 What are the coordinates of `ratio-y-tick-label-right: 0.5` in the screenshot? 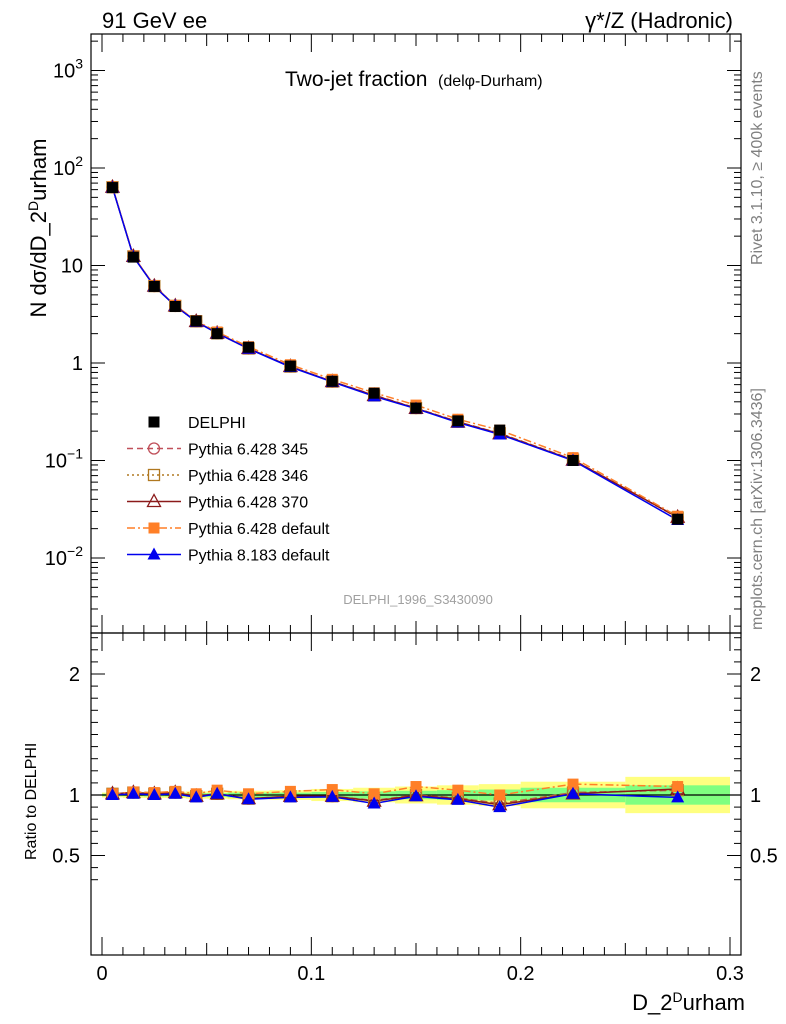 It's located at (764, 857).